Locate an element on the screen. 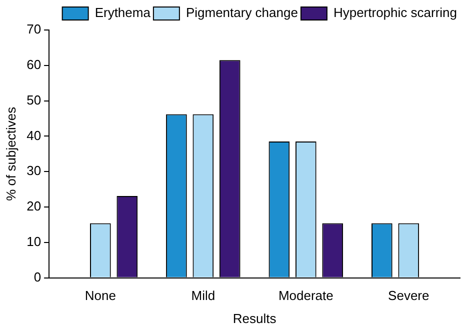 The width and height of the screenshot is (466, 331). legend-label: Erythema is located at coordinates (123, 12).